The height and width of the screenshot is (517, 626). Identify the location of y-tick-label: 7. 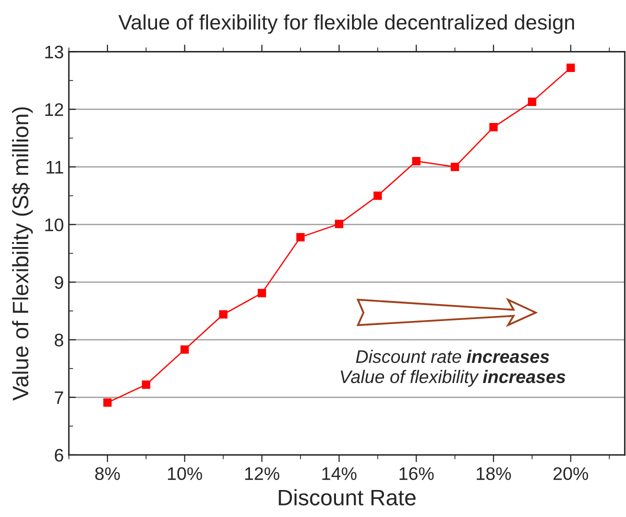
(59, 397).